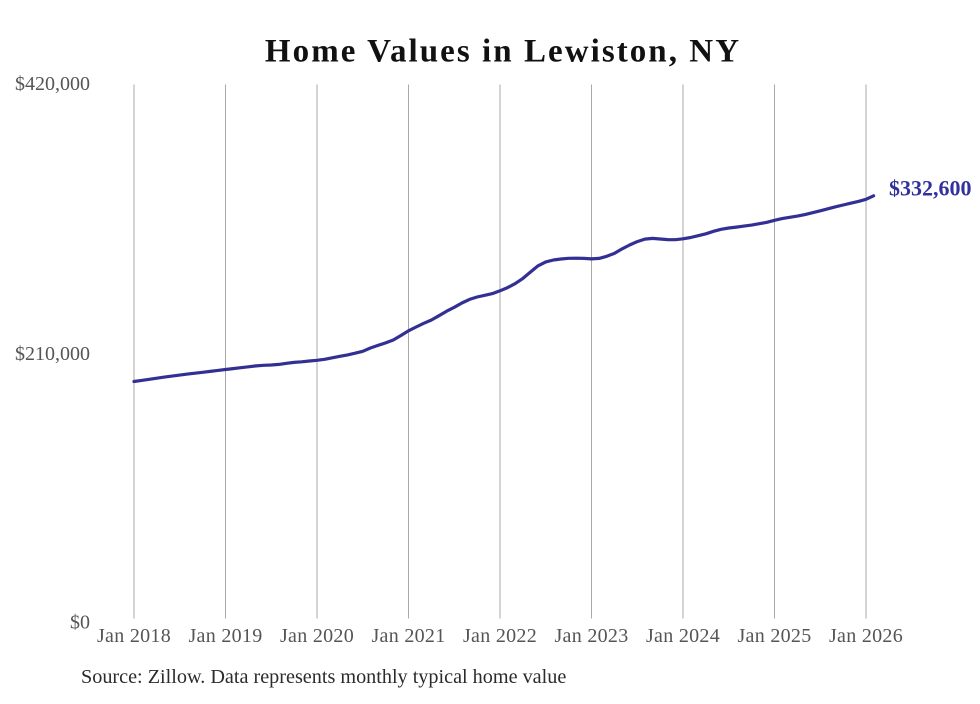 Image resolution: width=980 pixels, height=704 pixels. I want to click on svg-text: Jan 2020, so click(317, 636).